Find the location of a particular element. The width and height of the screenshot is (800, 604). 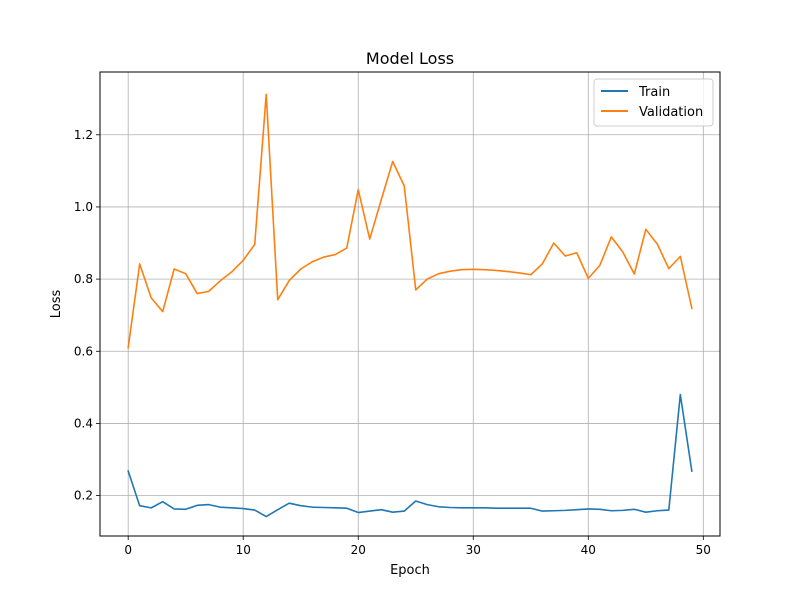

legend-label-validation: Validation is located at coordinates (671, 112).